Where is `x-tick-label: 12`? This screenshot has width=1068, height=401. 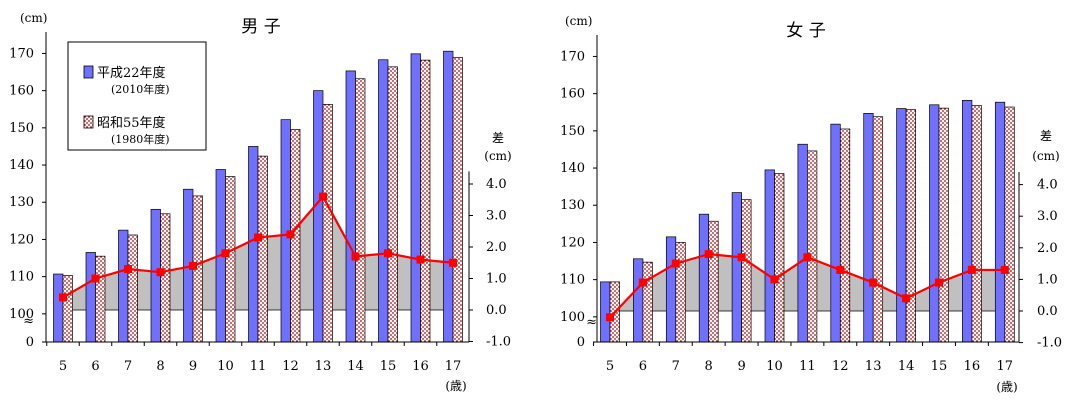
x-tick-label: 12 is located at coordinates (290, 366).